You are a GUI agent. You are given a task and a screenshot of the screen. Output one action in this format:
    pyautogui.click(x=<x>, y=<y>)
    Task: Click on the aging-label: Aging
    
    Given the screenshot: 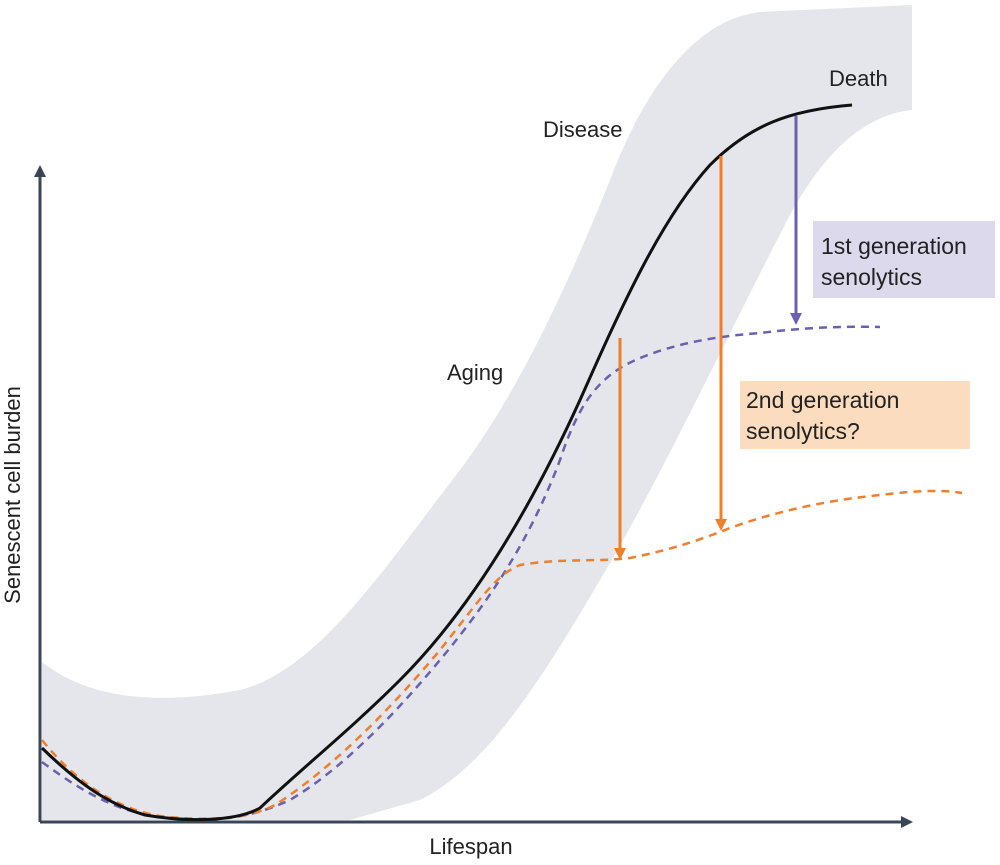 What is the action you would take?
    pyautogui.click(x=475, y=372)
    